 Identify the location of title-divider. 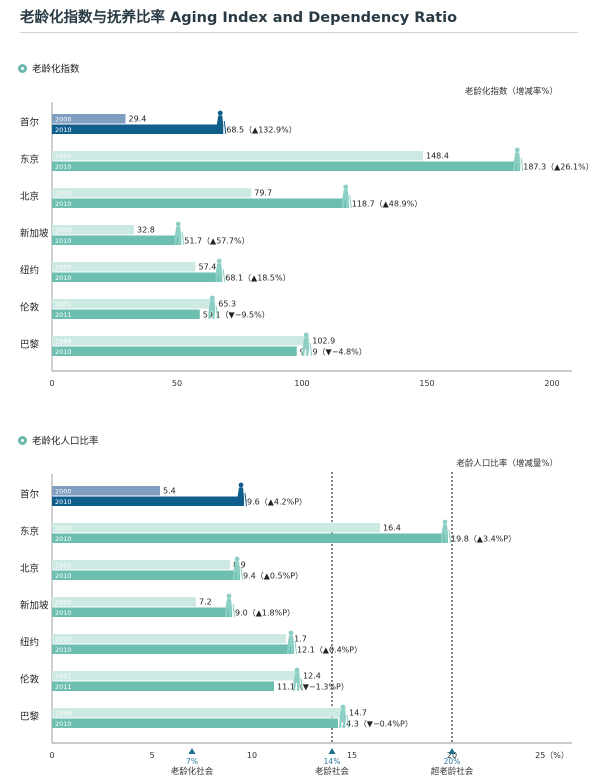
(299, 32).